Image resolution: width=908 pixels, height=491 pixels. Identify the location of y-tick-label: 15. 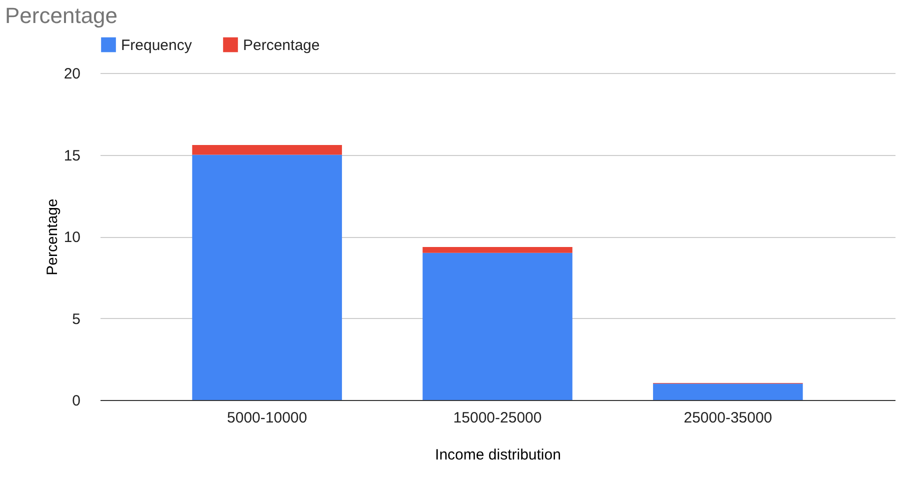
(72, 155).